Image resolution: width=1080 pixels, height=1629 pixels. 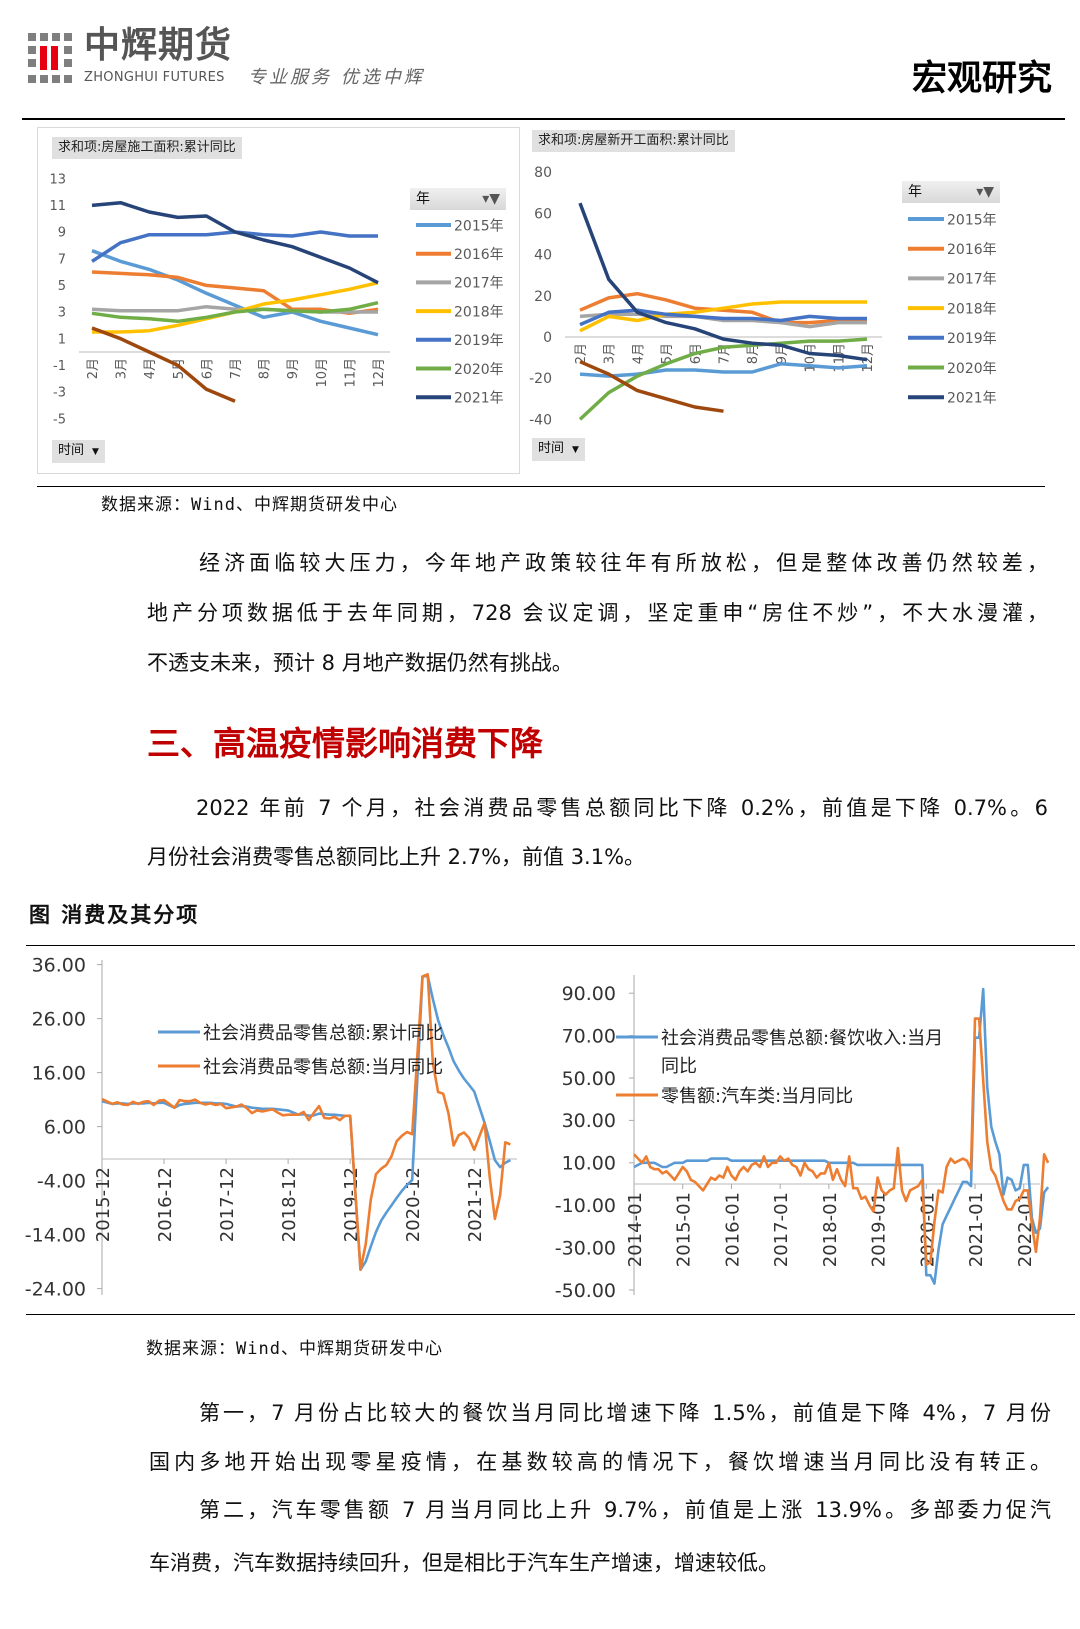 I want to click on legend-label: 2021年, so click(x=972, y=399).